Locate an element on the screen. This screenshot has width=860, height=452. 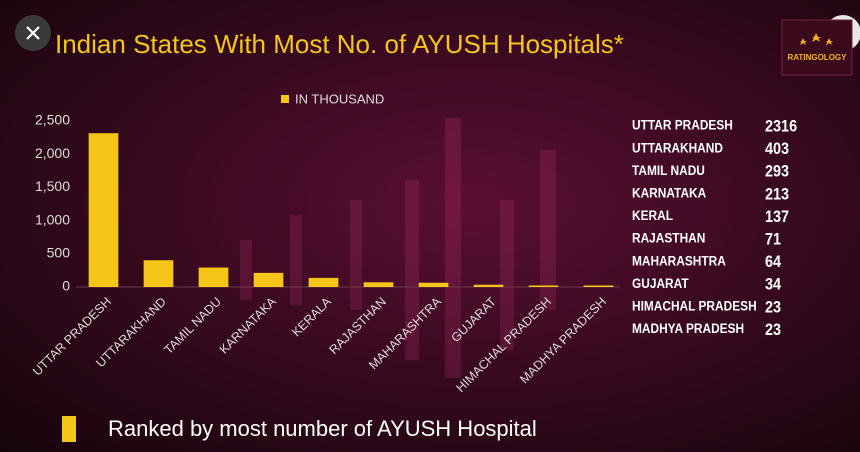
ranking-value: 64 is located at coordinates (773, 262).